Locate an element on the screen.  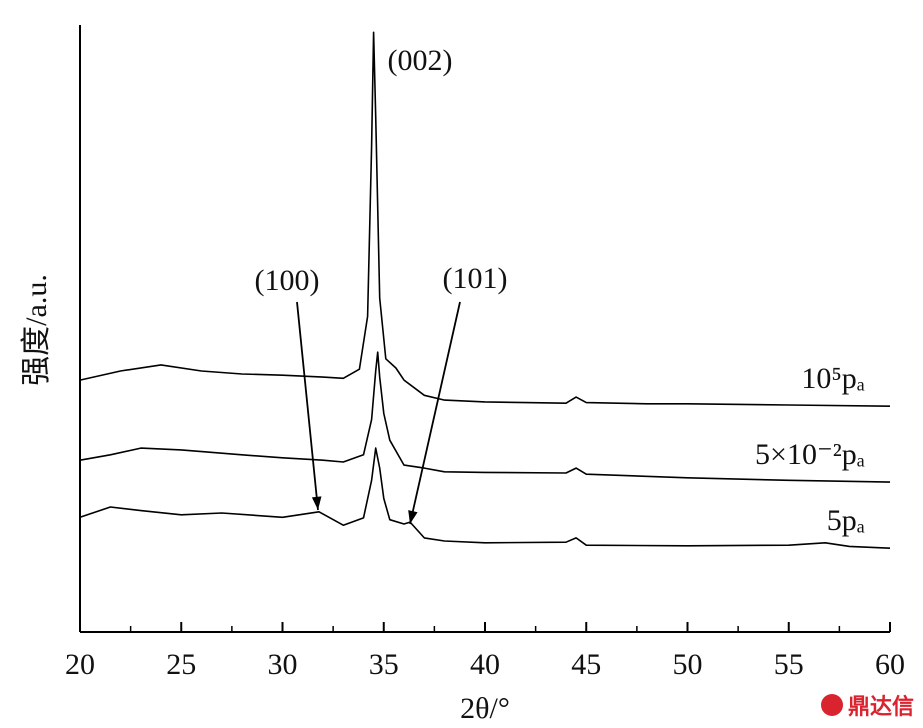
watermark-logo: 鼎达信 is located at coordinates (867, 707).